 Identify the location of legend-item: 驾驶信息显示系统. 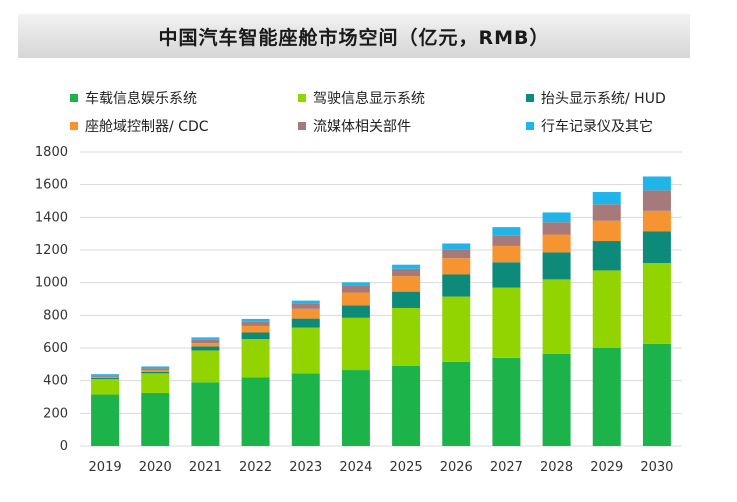
(412, 98).